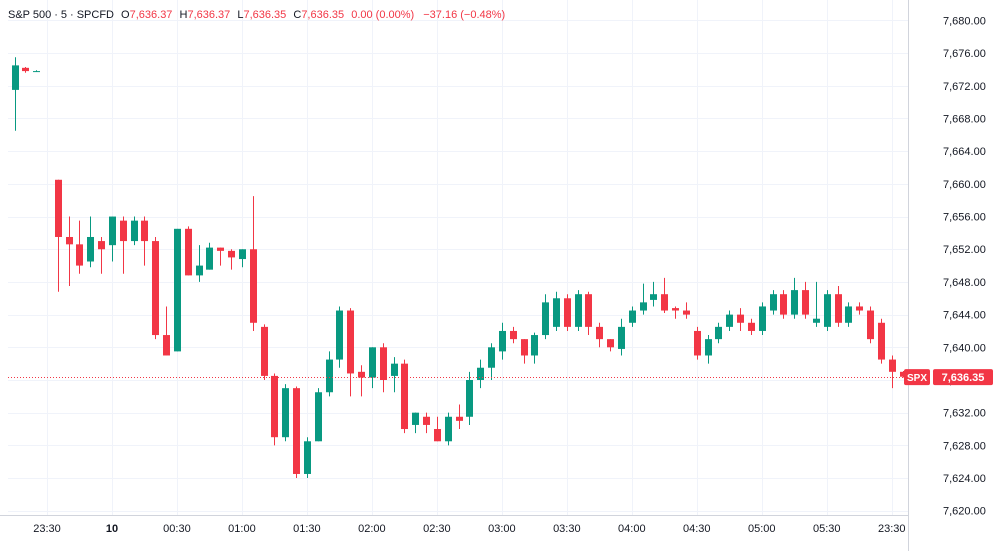  I want to click on ticker-tag, so click(917, 377).